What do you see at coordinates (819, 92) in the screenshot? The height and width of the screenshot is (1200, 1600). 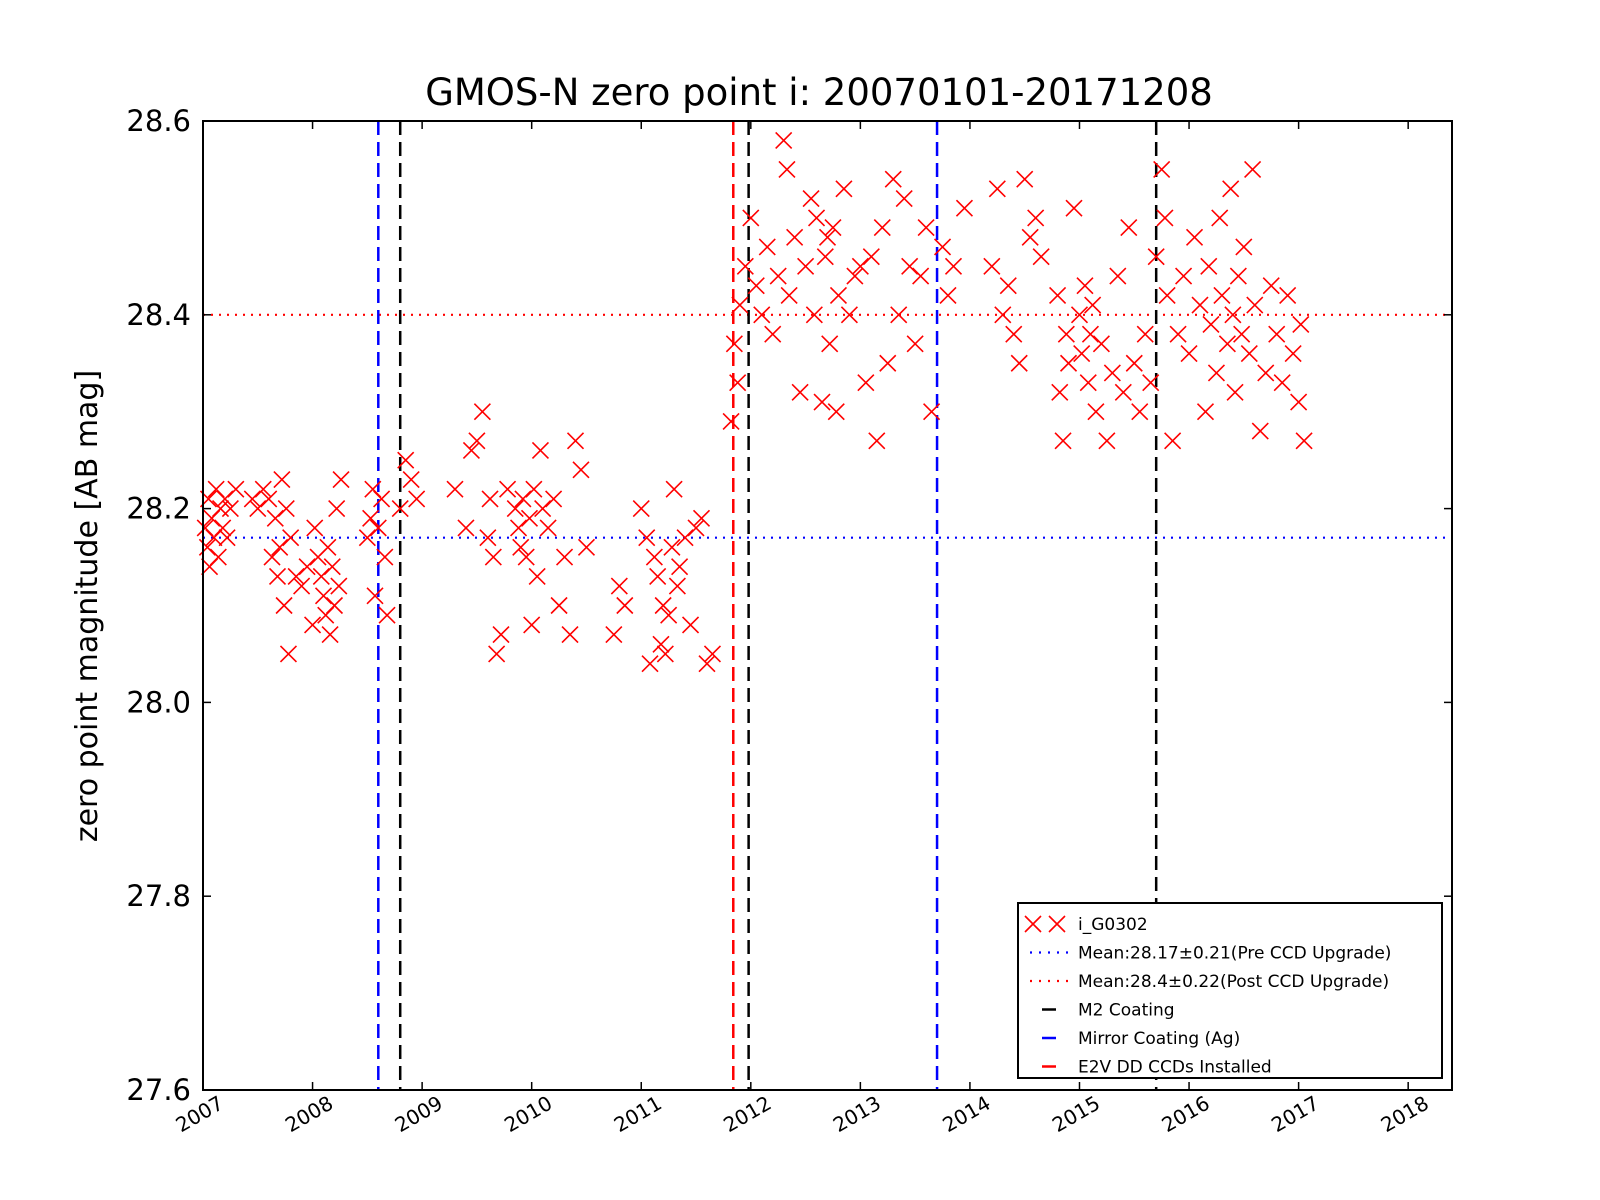 I see `chart-title: GMOS-N zero point i: 20070101-20171208` at bounding box center [819, 92].